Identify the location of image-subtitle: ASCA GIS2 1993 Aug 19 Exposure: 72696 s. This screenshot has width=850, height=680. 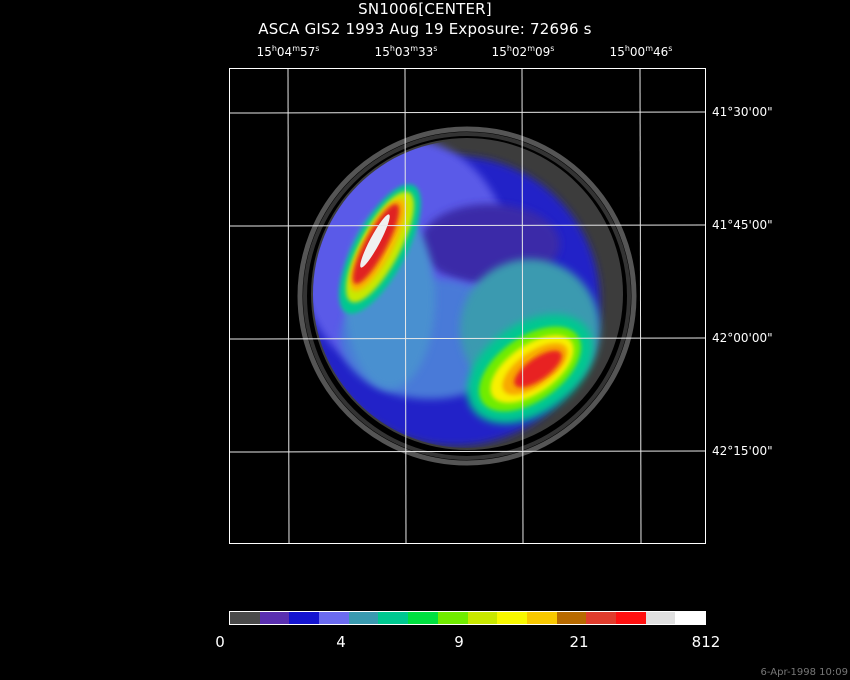
(425, 29).